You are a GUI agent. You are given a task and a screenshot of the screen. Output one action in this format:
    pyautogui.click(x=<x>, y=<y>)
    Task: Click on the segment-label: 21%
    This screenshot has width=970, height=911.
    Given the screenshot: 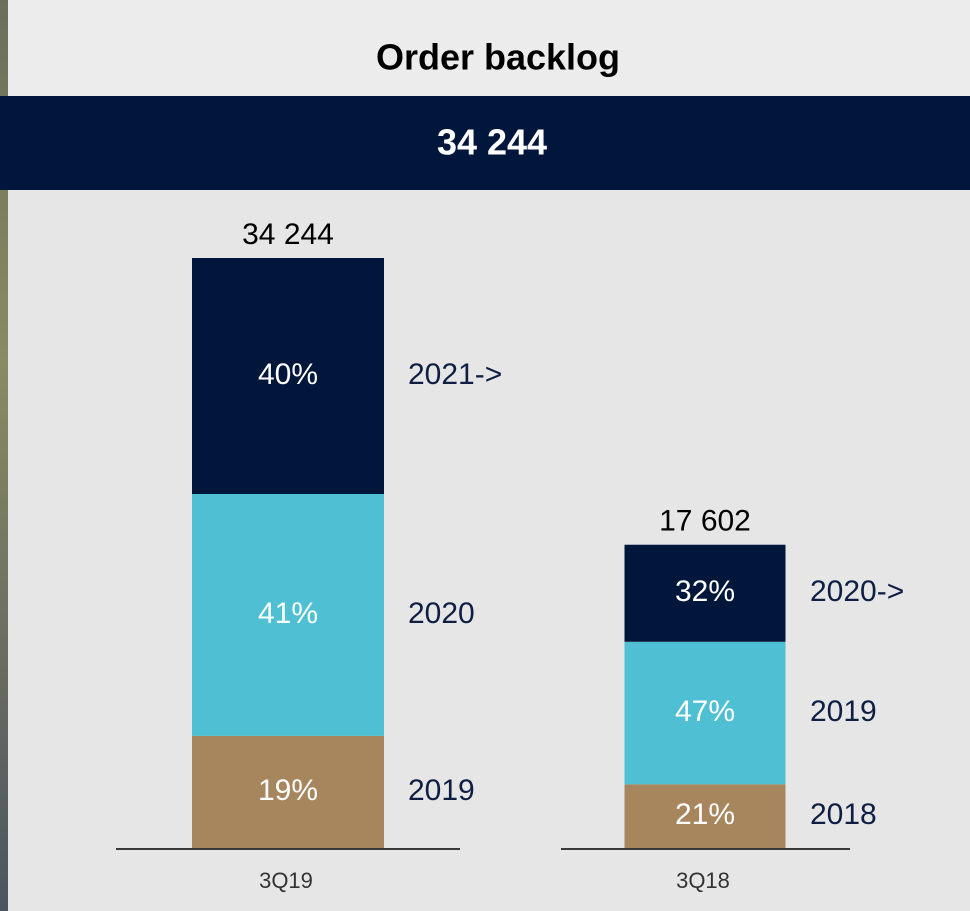 What is the action you would take?
    pyautogui.click(x=705, y=814)
    